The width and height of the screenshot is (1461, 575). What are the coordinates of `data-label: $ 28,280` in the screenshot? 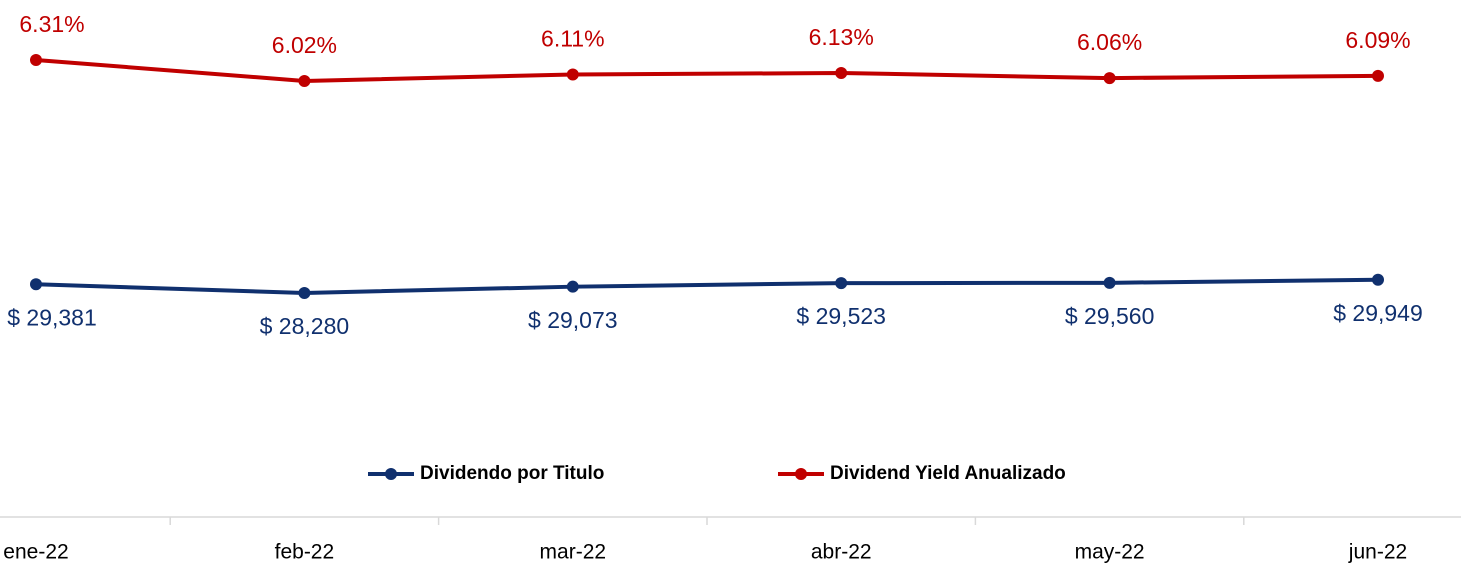 It's located at (305, 326).